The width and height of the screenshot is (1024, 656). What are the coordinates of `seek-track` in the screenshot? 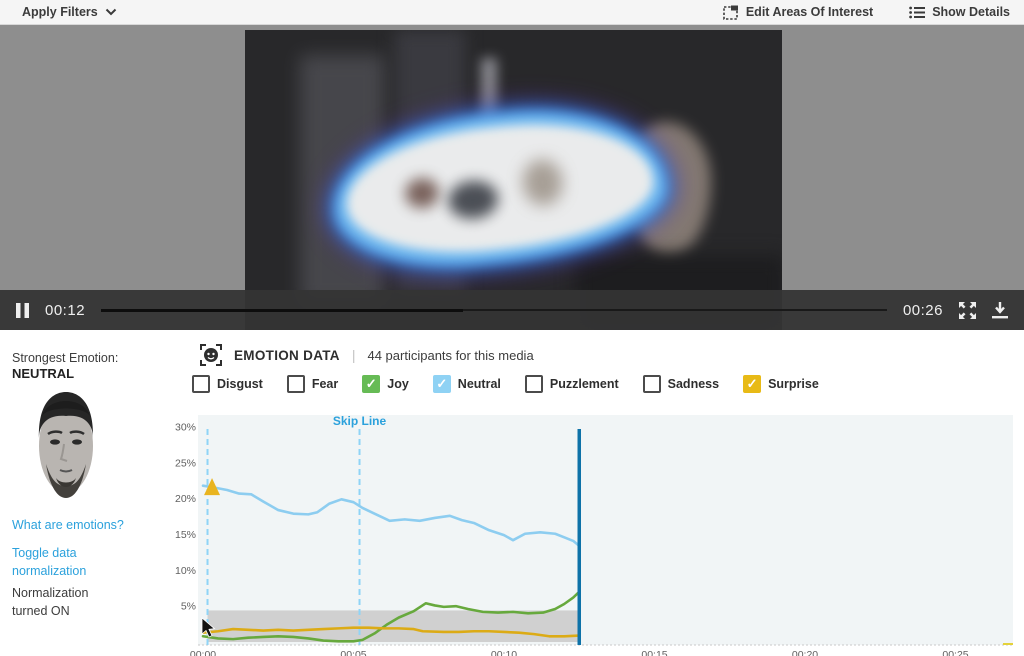 It's located at (494, 310).